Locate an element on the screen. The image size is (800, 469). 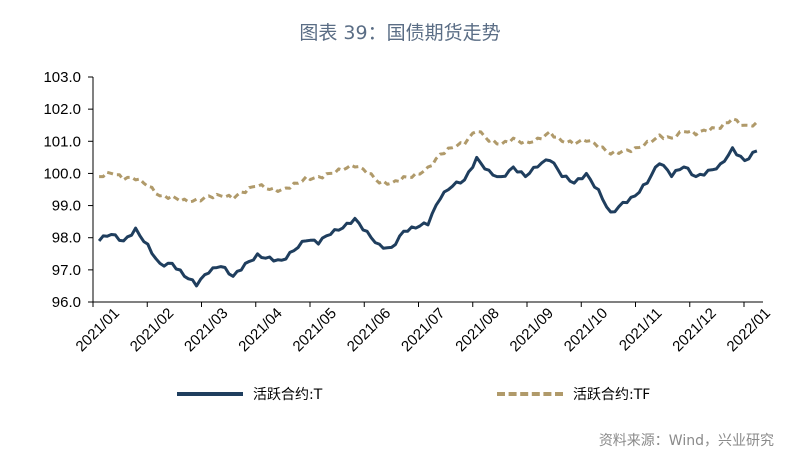
source-note: 资料来源：Wind，兴业研究 is located at coordinates (686, 441).